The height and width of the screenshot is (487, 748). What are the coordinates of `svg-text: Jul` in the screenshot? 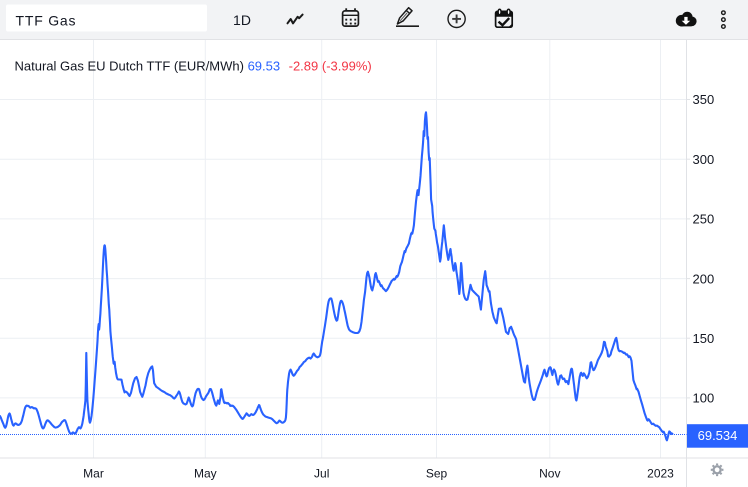 It's located at (321, 474).